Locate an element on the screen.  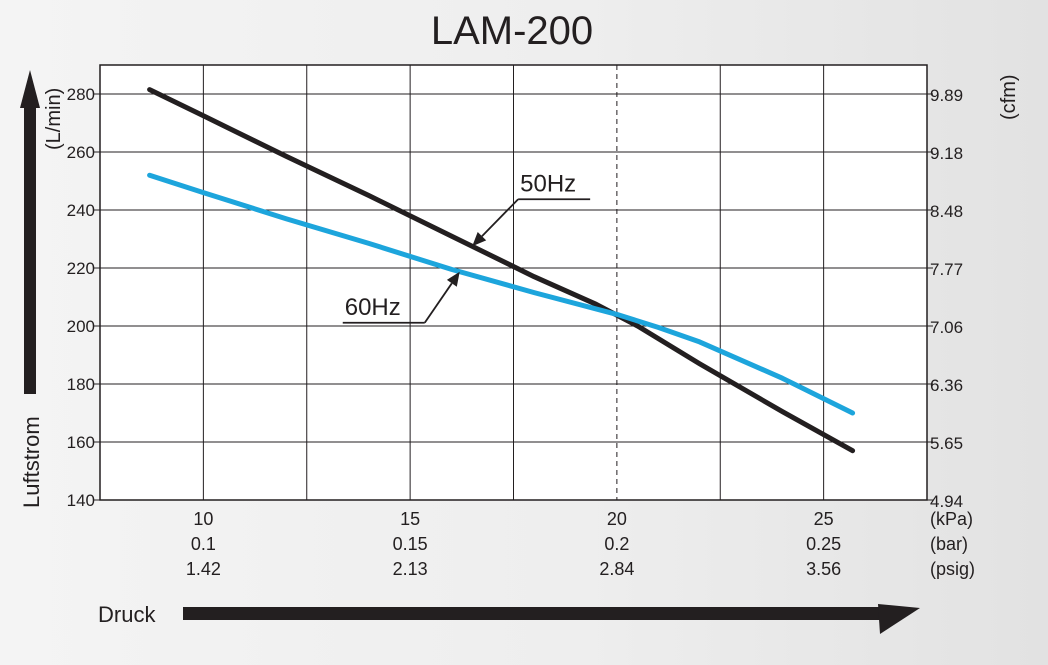
y-axis-label: Luftstrom is located at coordinates (31, 462).